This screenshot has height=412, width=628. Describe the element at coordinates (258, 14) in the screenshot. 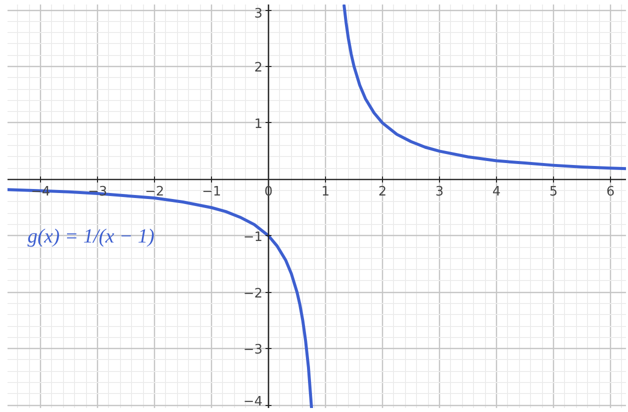

I see `y-tick-label: 3` at that location.